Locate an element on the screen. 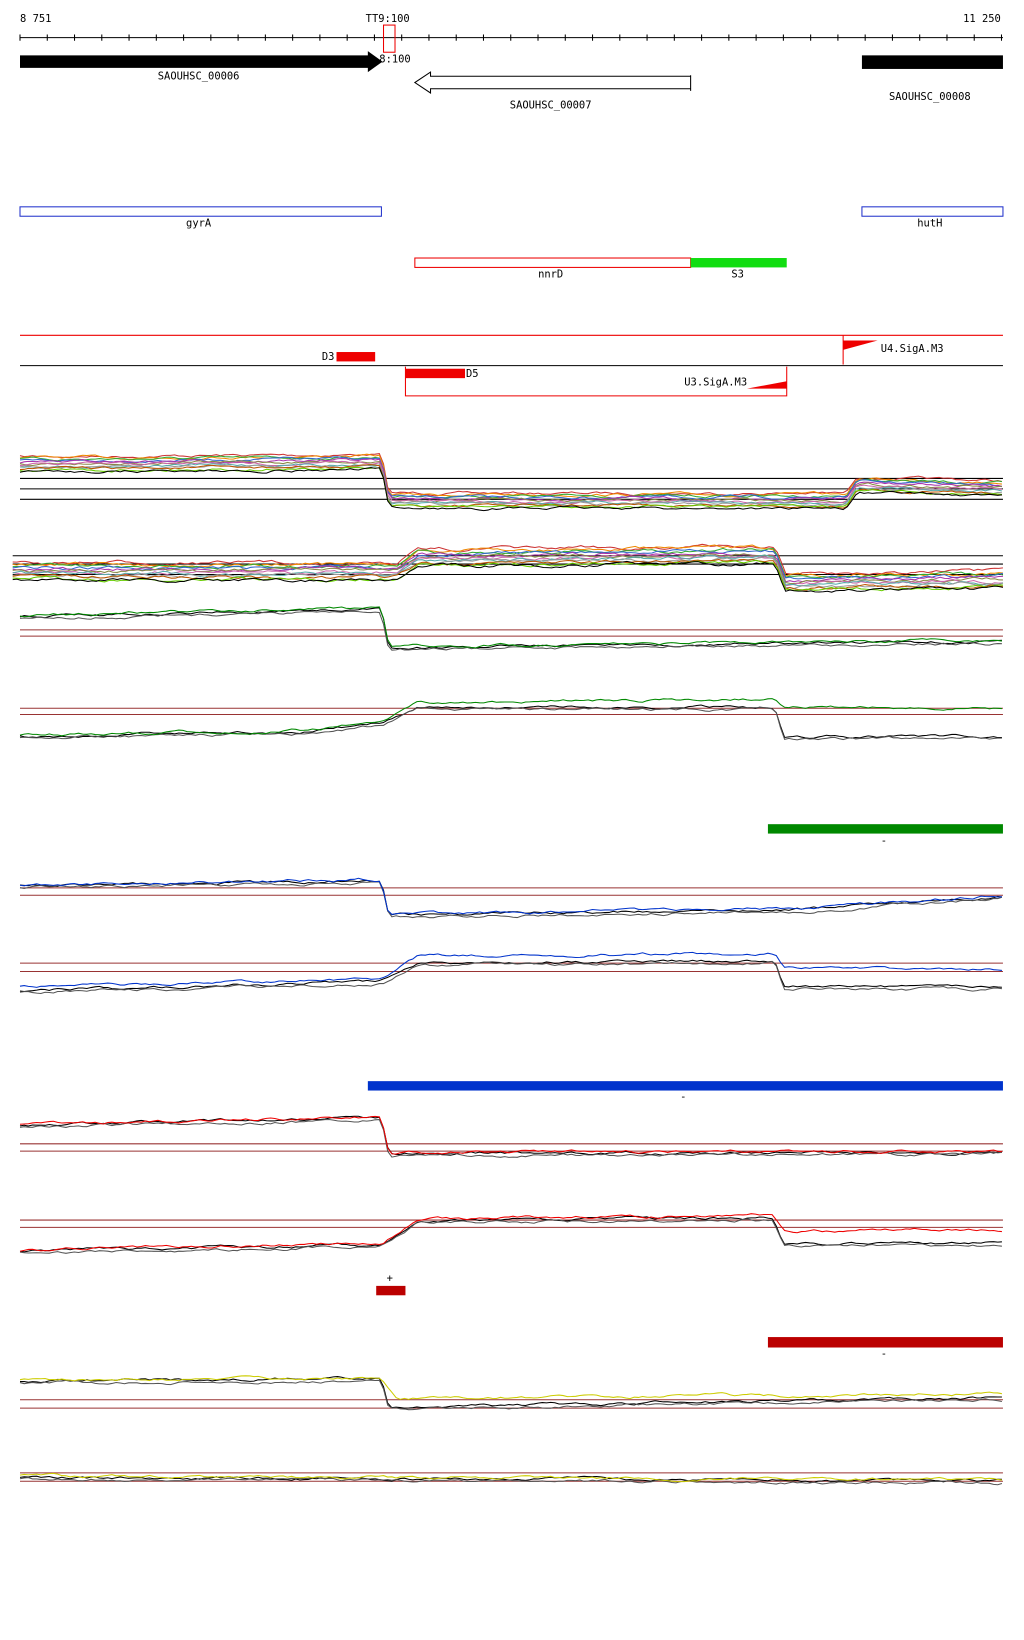 Image resolution: width=1024 pixels, height=1640 pixels. features: D3 D5 U3.SigA.M3 U4.SigA.M3 is located at coordinates (511, 365).